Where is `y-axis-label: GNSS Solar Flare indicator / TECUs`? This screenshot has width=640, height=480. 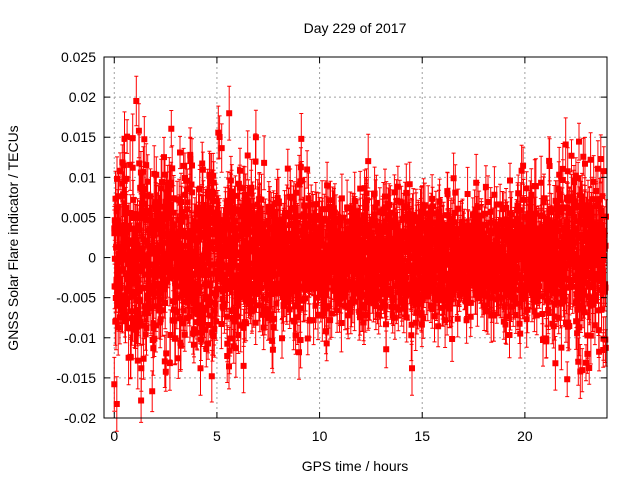
y-axis-label: GNSS Solar Flare indicator / TECUs is located at coordinates (13, 237).